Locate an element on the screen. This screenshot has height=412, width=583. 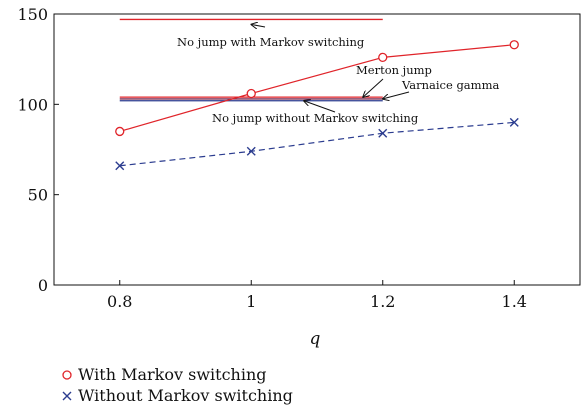
y-tick-label: 150 is located at coordinates (32, 14).